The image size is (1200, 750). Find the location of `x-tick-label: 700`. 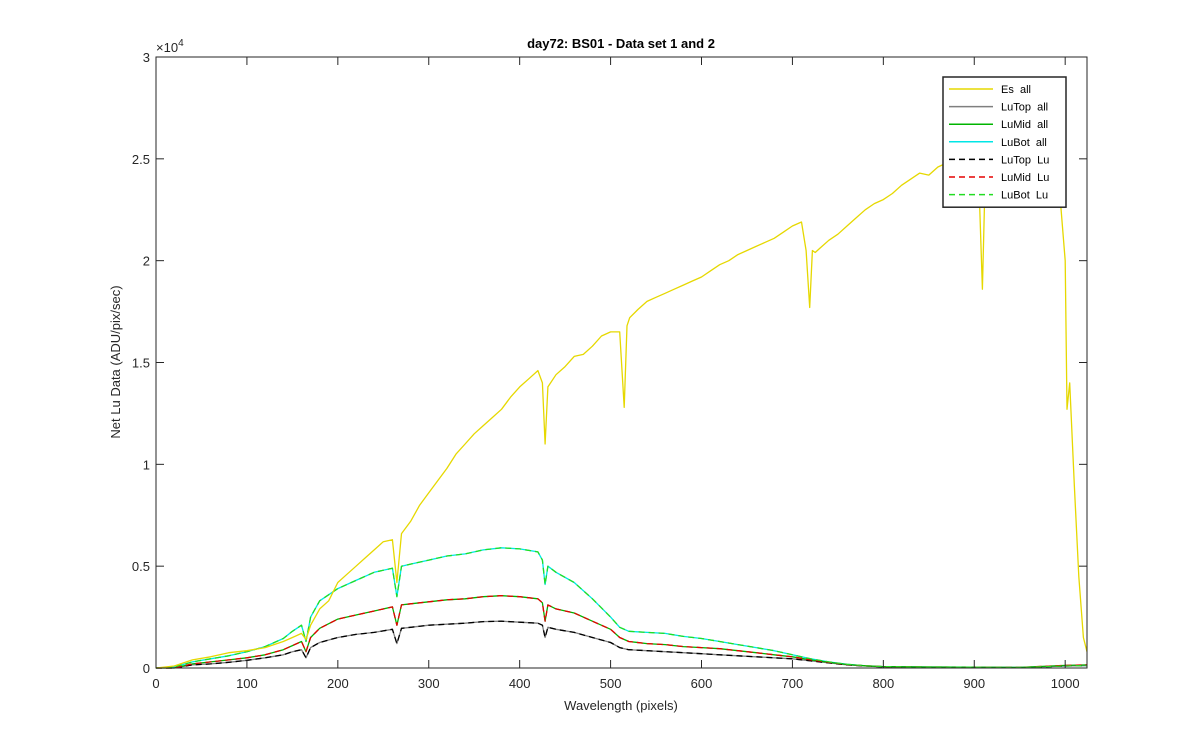

x-tick-label: 700 is located at coordinates (793, 683).